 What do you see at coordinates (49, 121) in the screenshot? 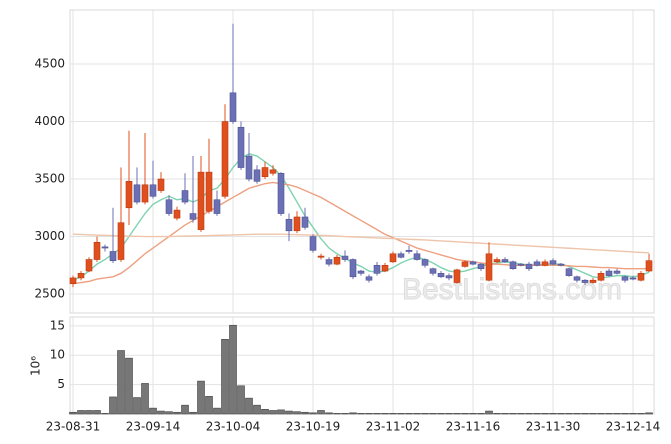
I see `y-tick-label: 4000` at bounding box center [49, 121].